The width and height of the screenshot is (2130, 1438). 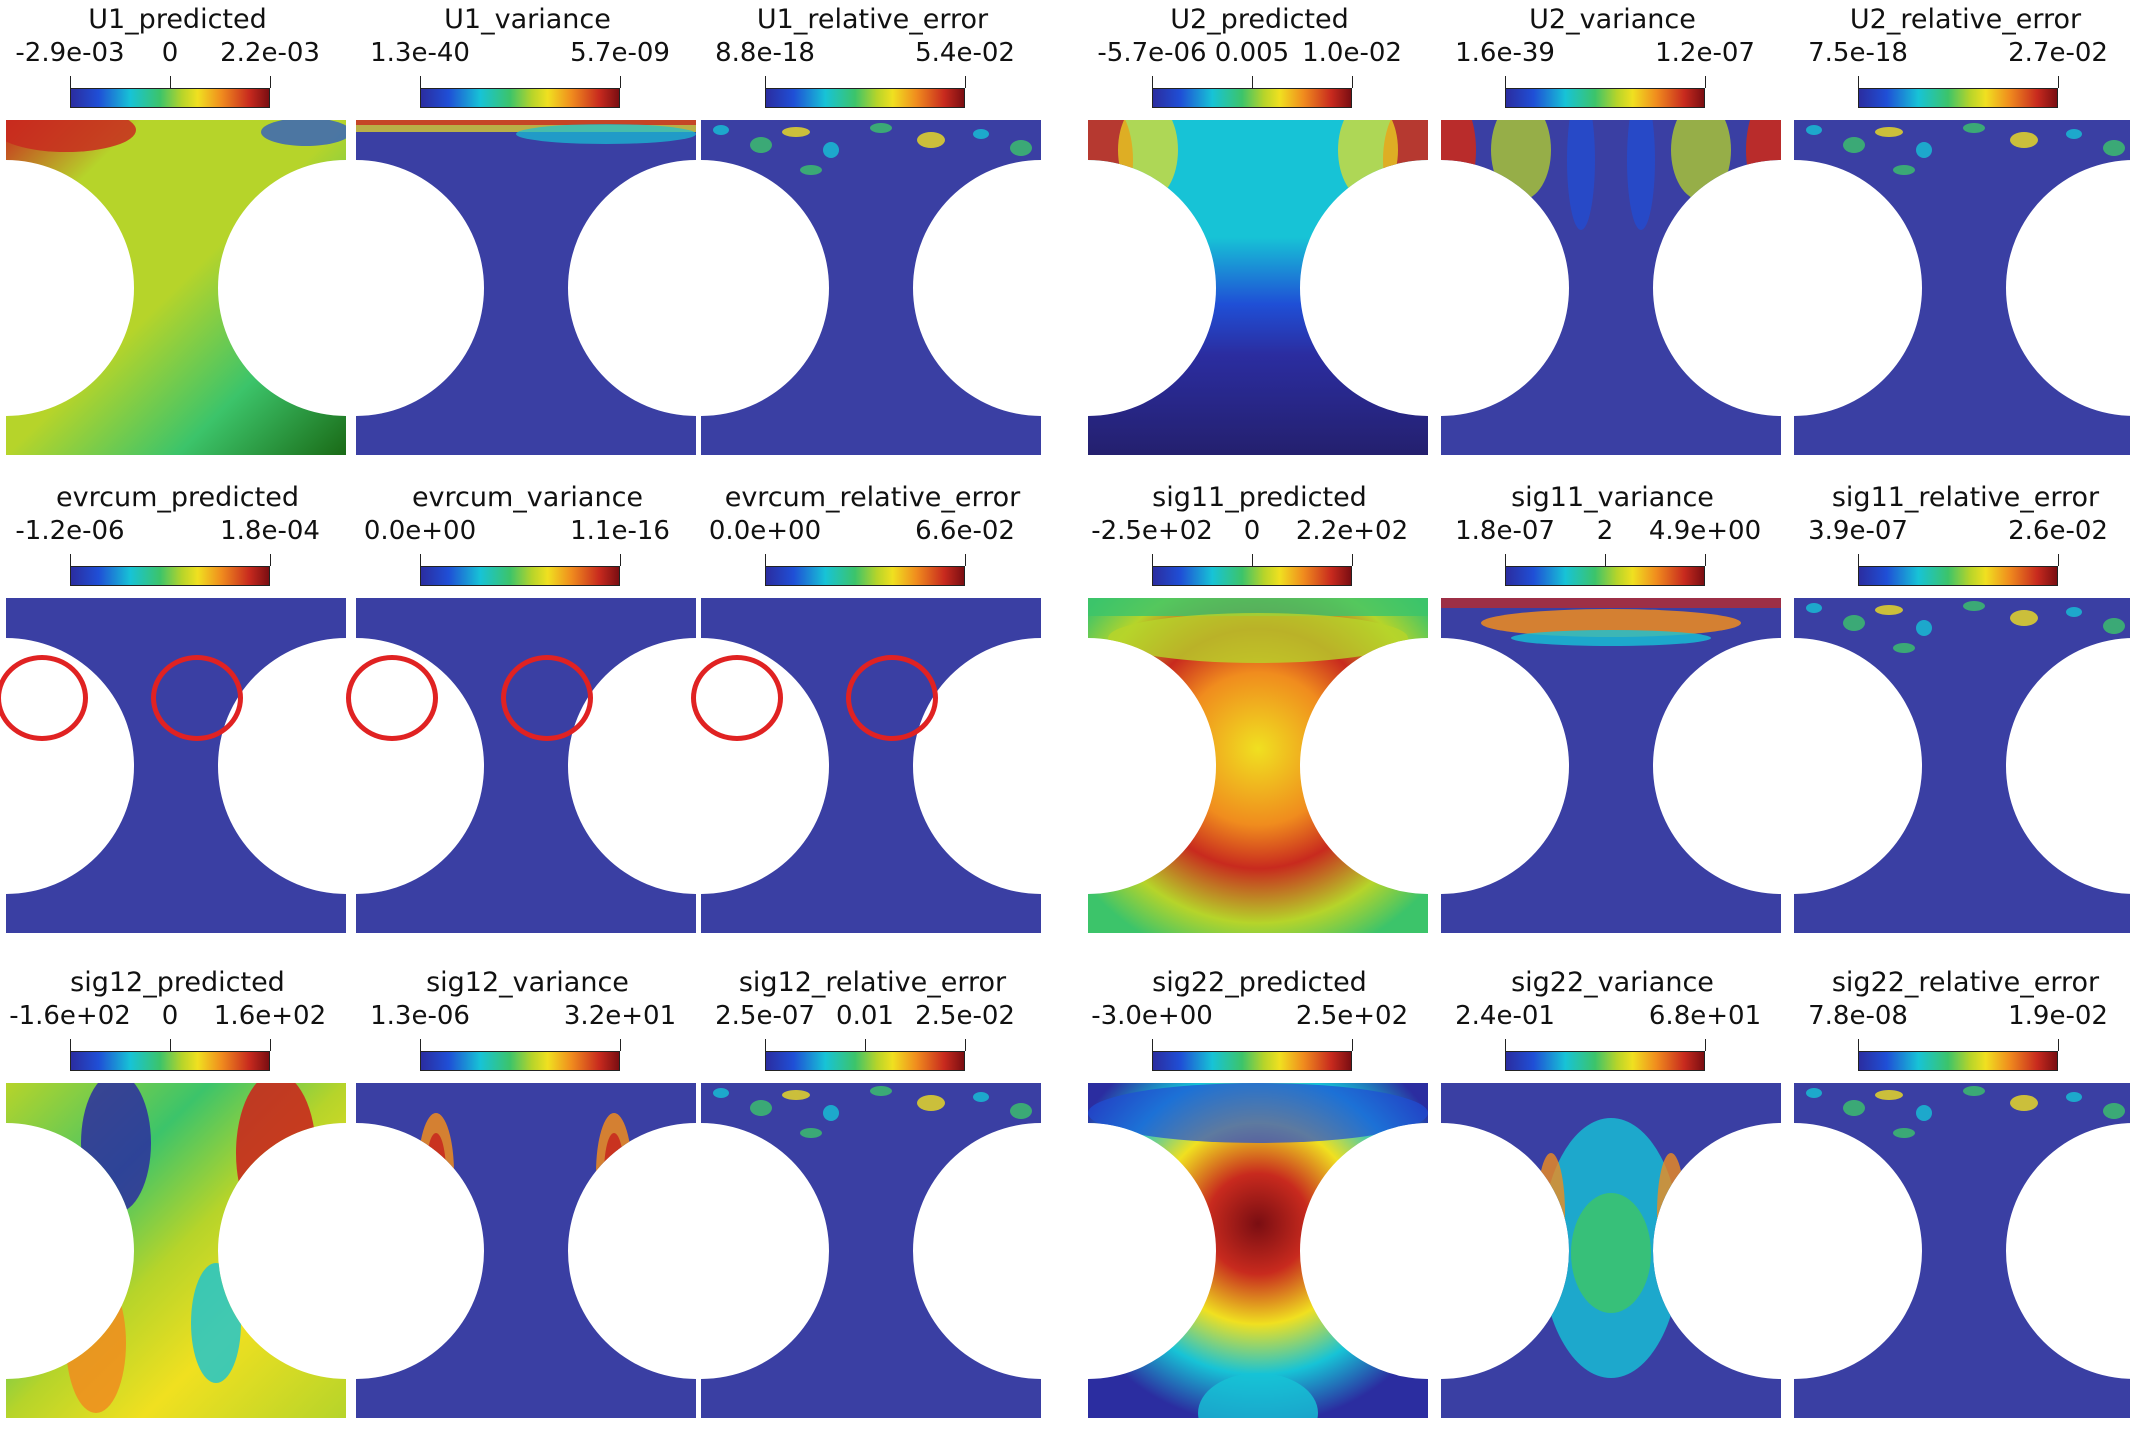 I want to click on colorbar-tick-label: 2.7e-02, so click(x=2058, y=53).